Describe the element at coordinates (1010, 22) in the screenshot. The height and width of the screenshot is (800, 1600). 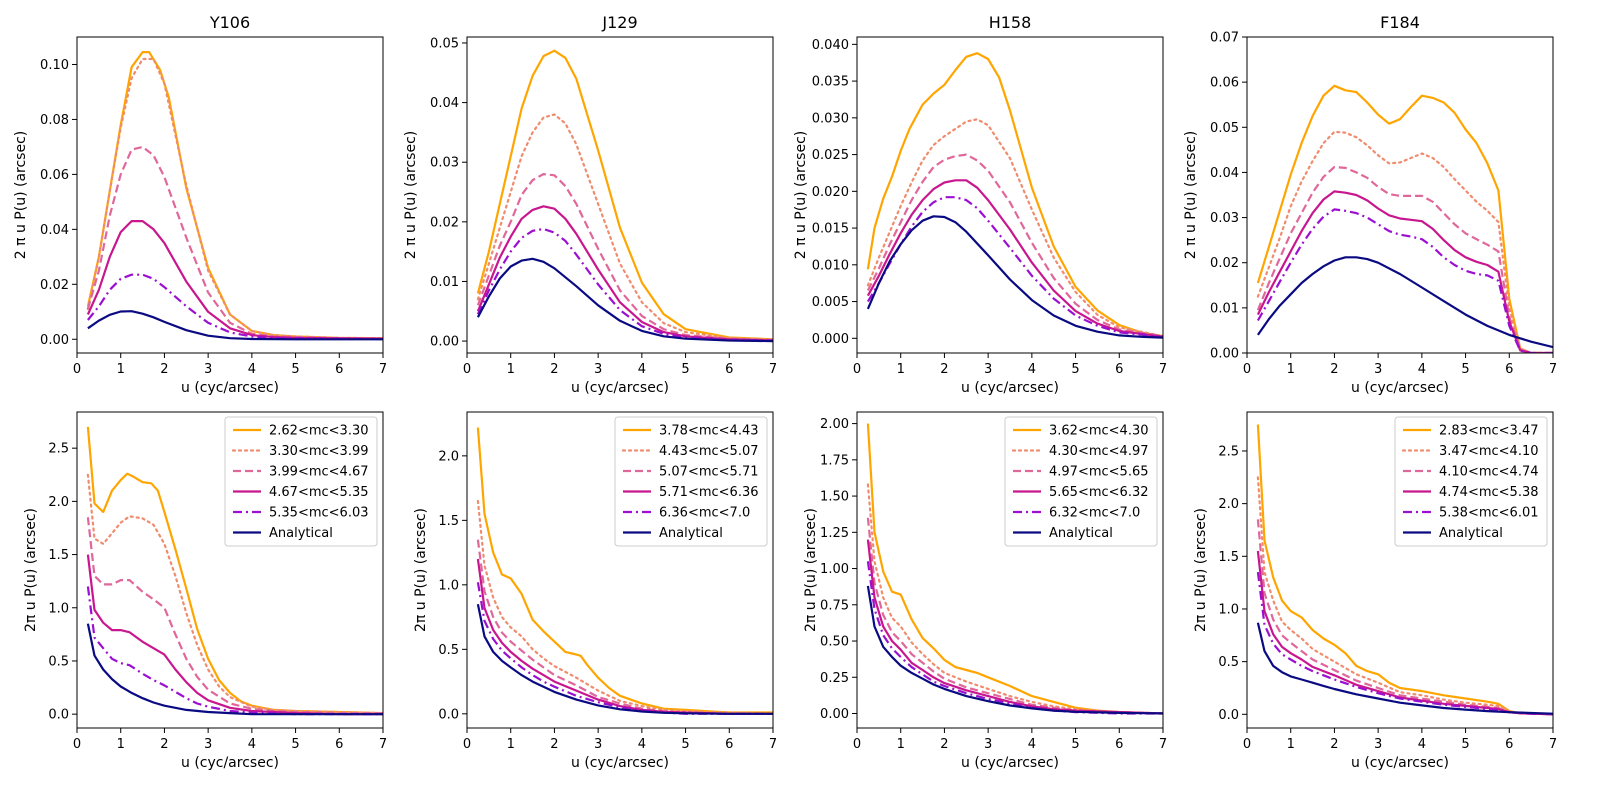
I see `panel-title: H158` at that location.